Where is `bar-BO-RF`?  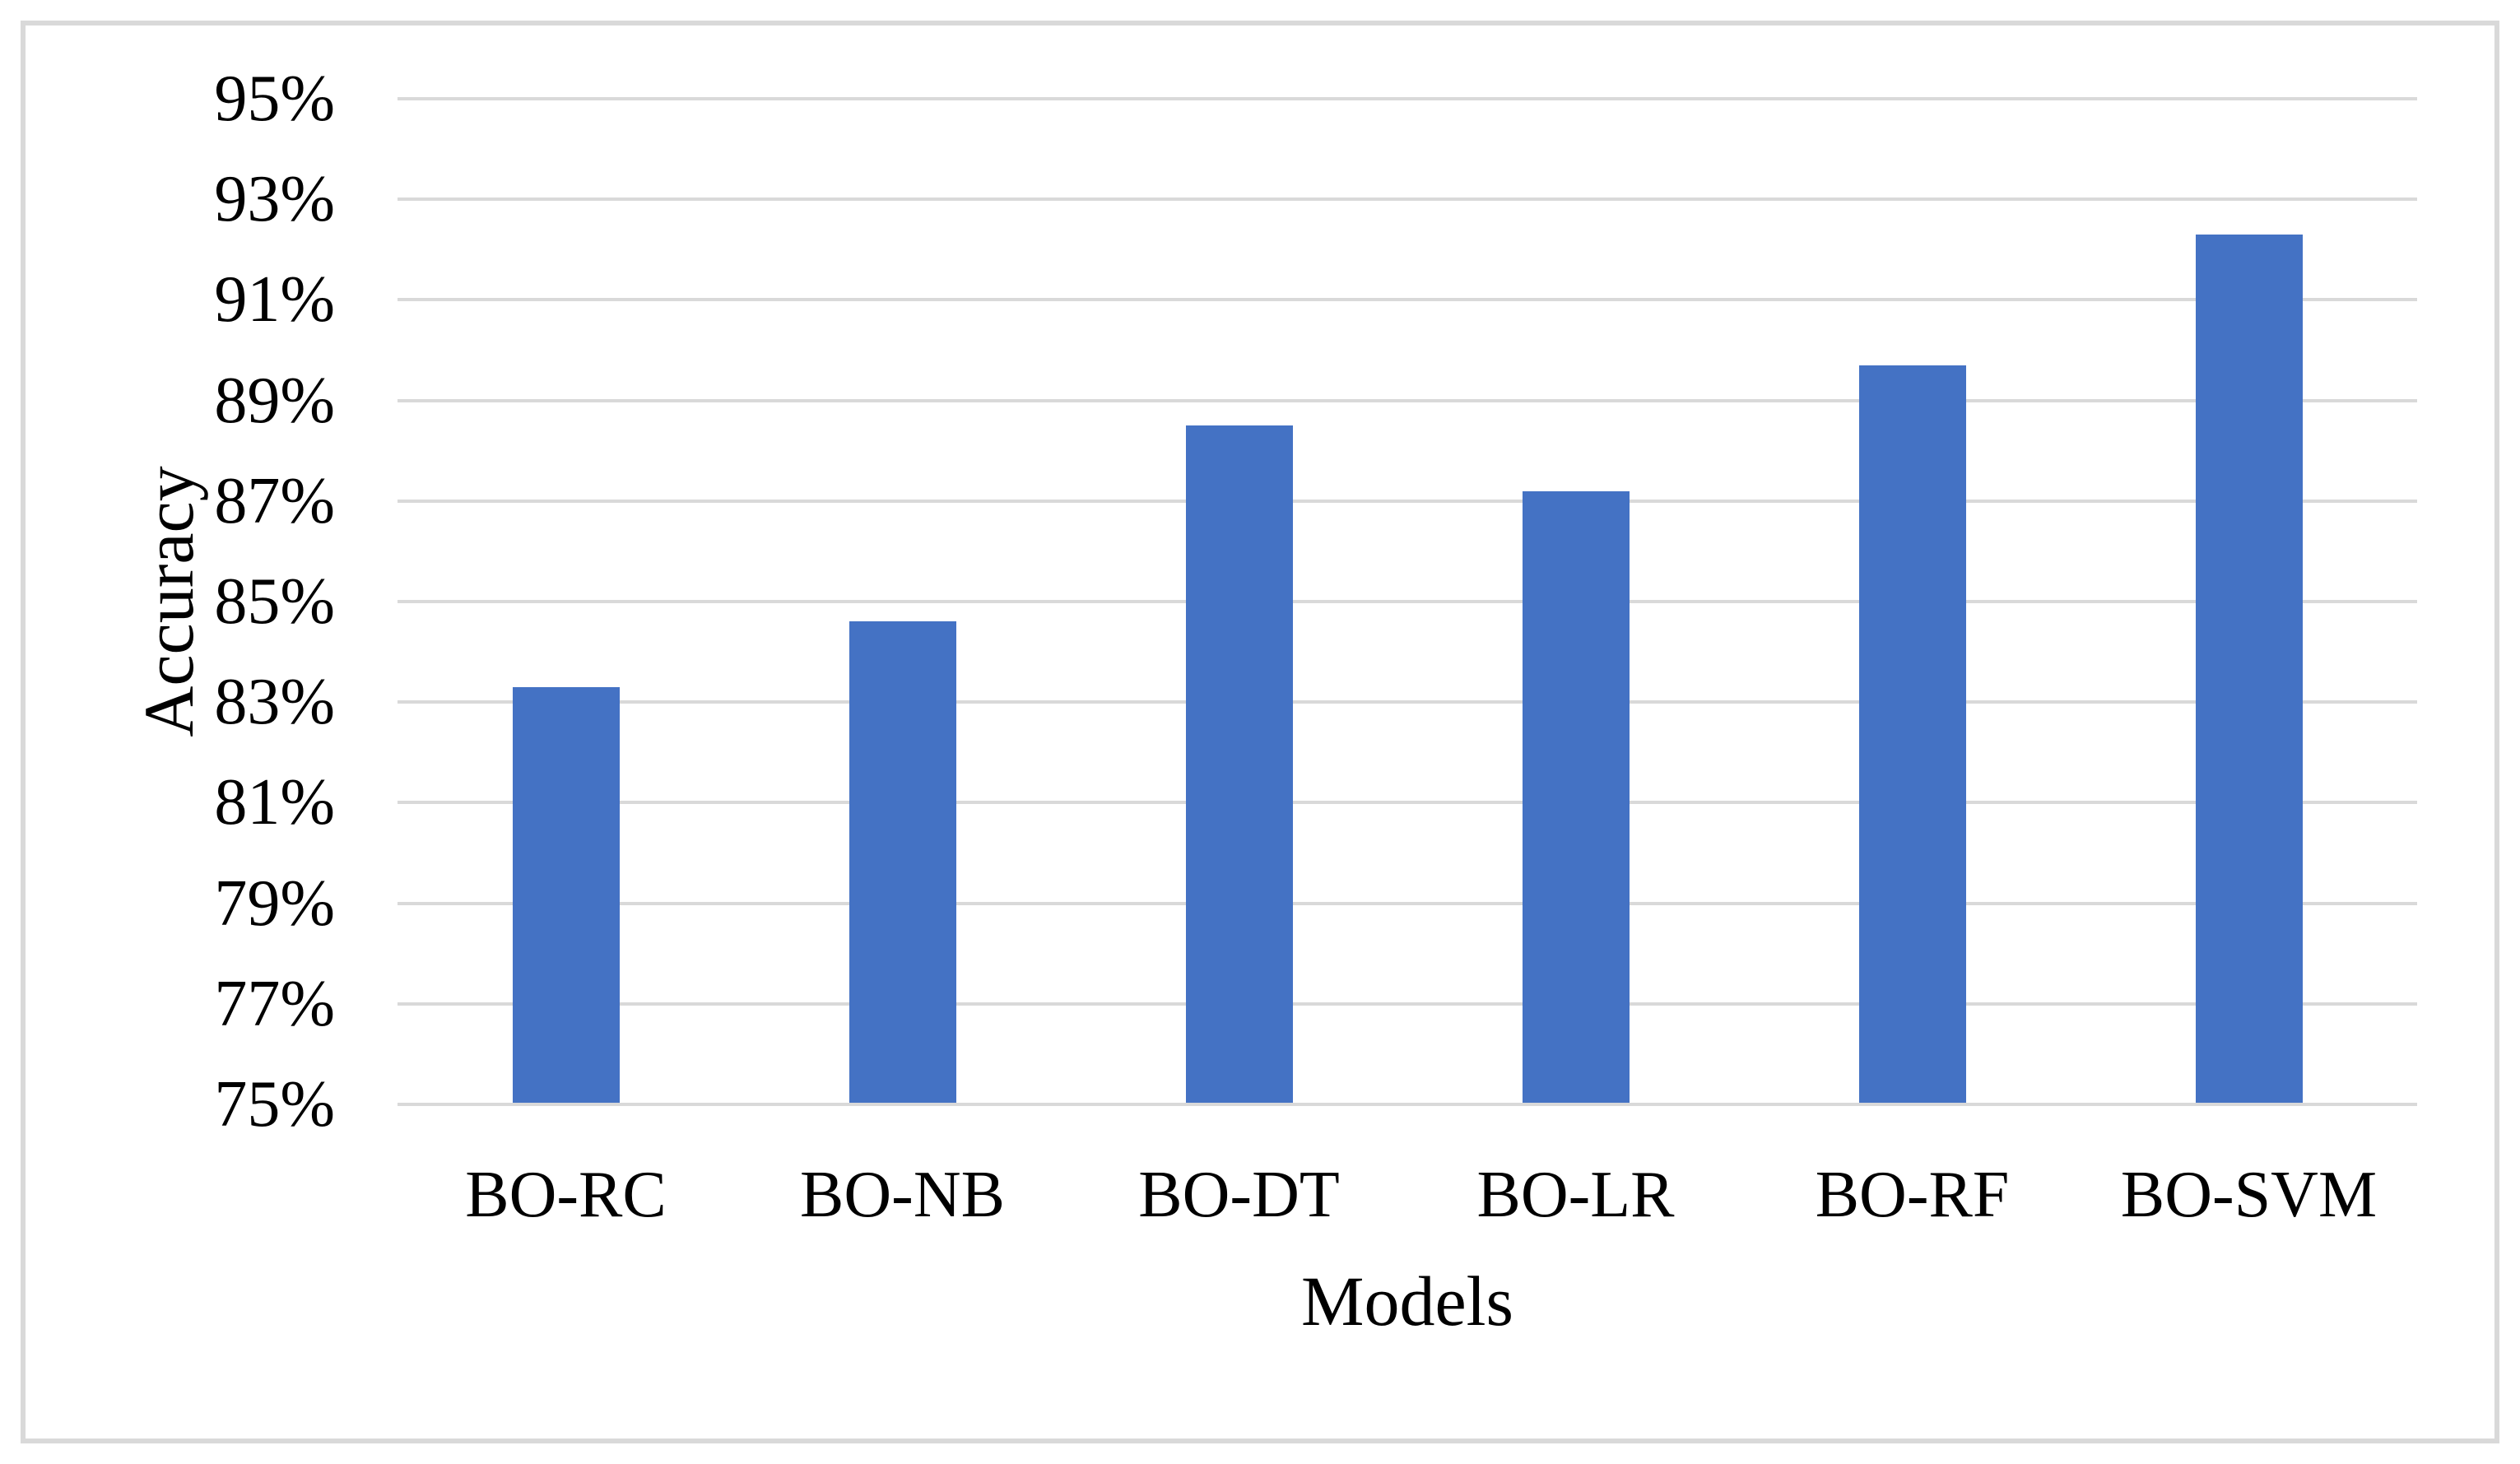 bar-BO-RF is located at coordinates (1912, 734).